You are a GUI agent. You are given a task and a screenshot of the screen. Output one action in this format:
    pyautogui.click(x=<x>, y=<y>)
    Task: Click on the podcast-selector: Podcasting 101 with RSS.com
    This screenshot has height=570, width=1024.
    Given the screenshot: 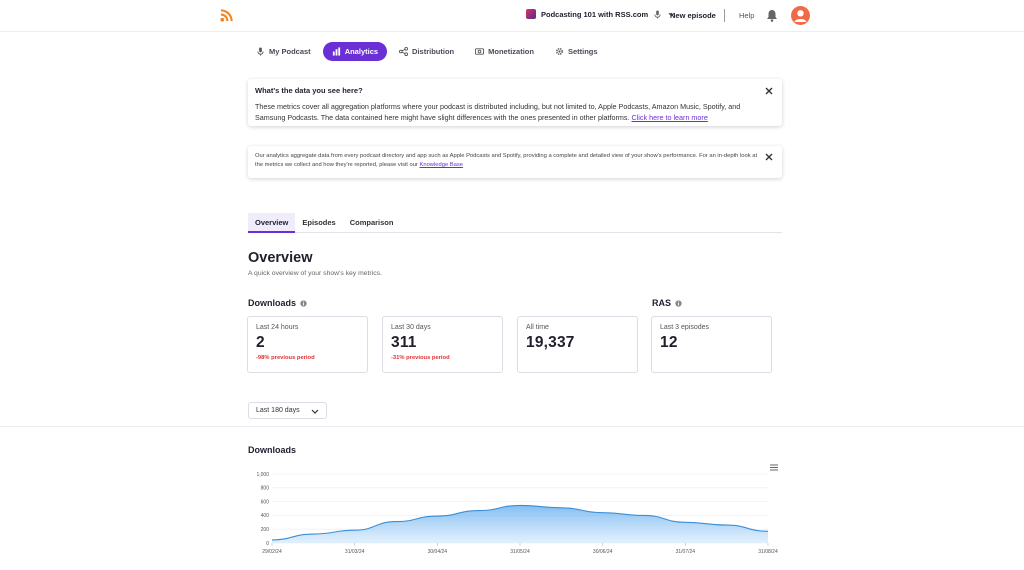 What is the action you would take?
    pyautogui.click(x=601, y=14)
    